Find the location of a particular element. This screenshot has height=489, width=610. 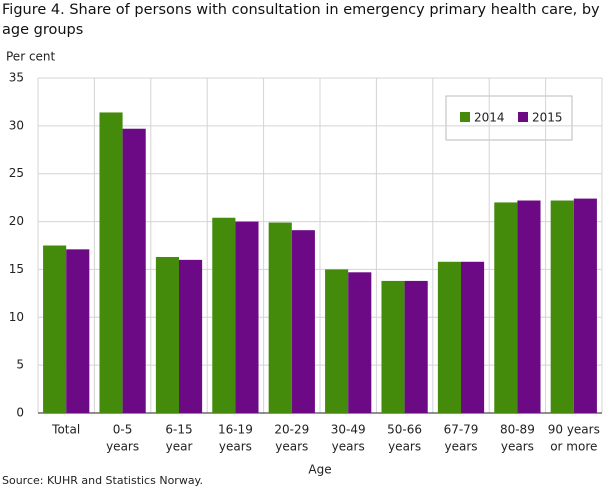

y-tick-label: 10 is located at coordinates (16, 317).